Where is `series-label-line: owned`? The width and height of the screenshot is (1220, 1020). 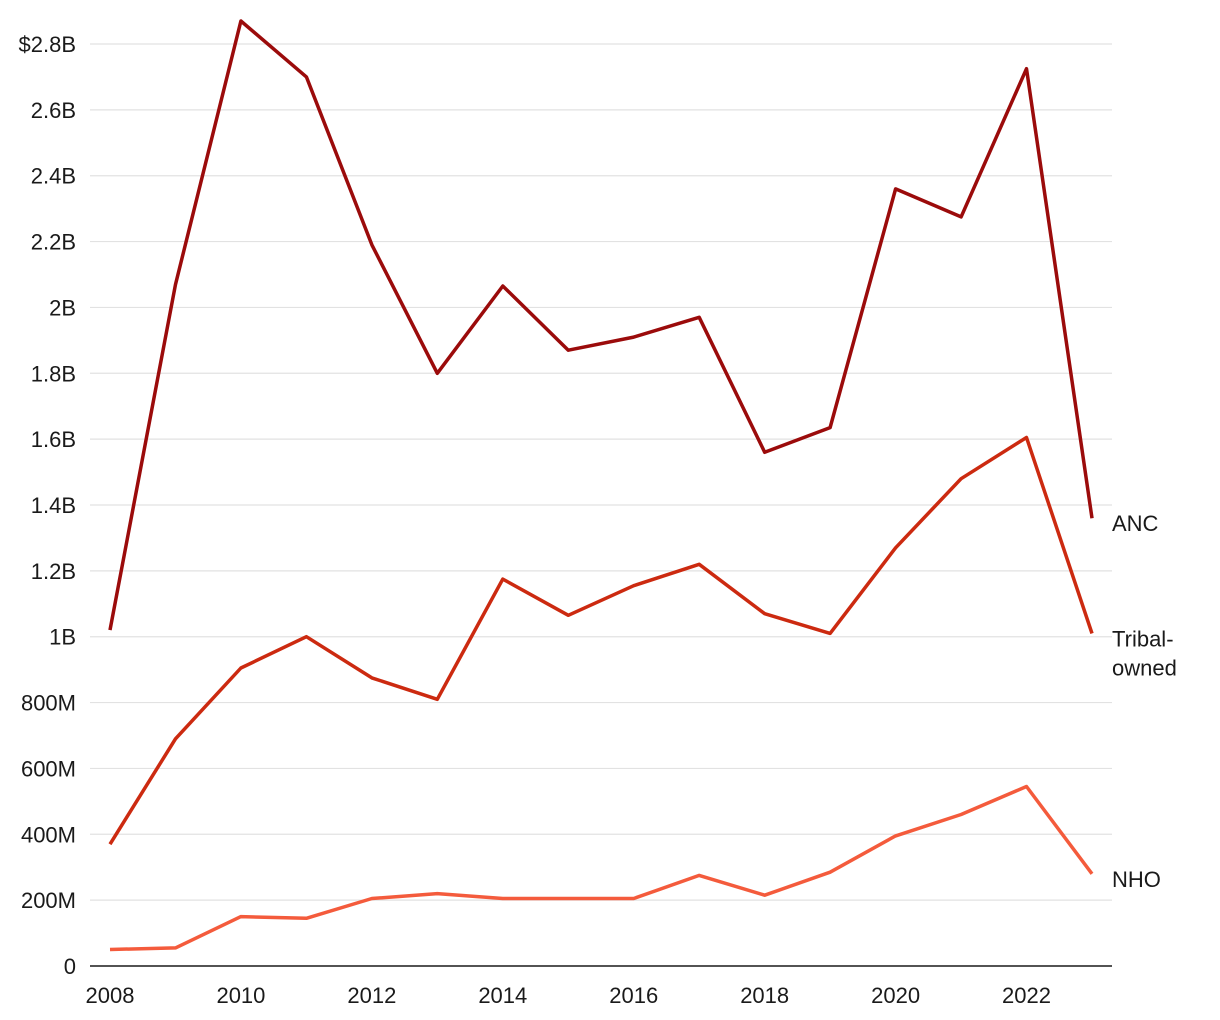 series-label-line: owned is located at coordinates (1144, 667).